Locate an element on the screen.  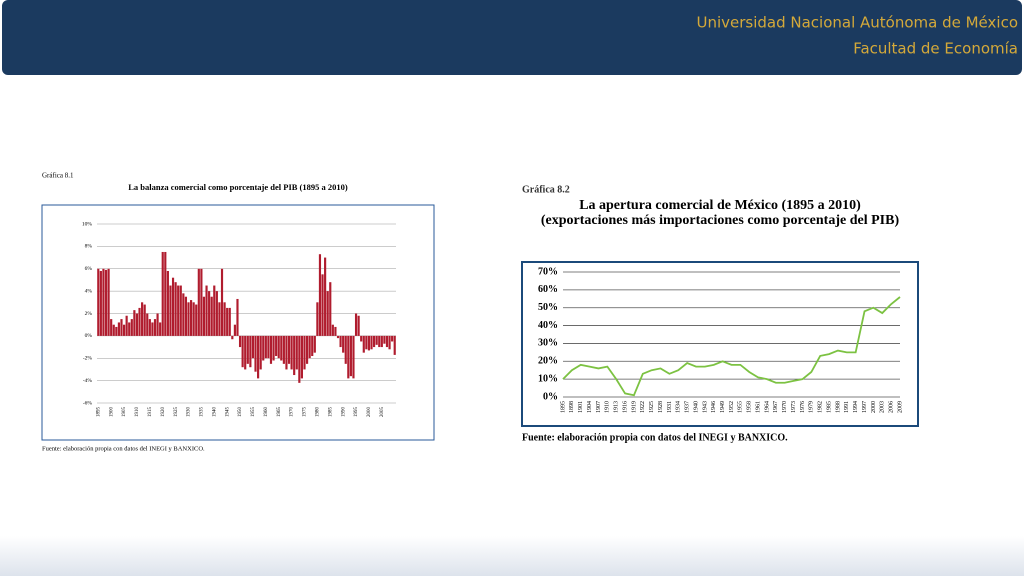
chart-frame is located at coordinates (720, 344).